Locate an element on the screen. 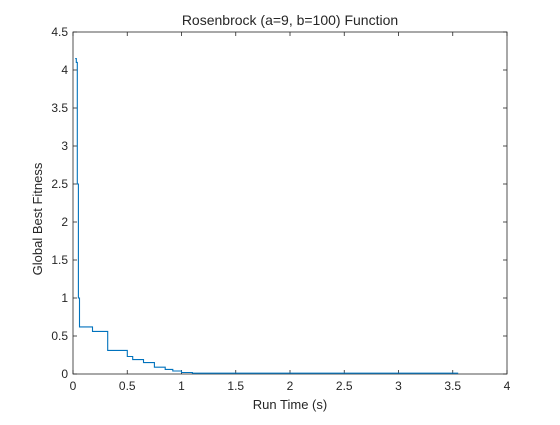 The image size is (560, 425). y-tick-label: 3 is located at coordinates (64, 146).